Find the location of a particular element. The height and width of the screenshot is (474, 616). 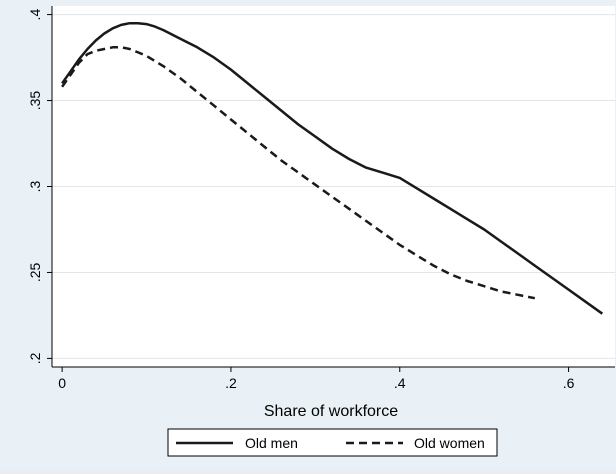

x-axis-title: Share of workforce is located at coordinates (331, 411).